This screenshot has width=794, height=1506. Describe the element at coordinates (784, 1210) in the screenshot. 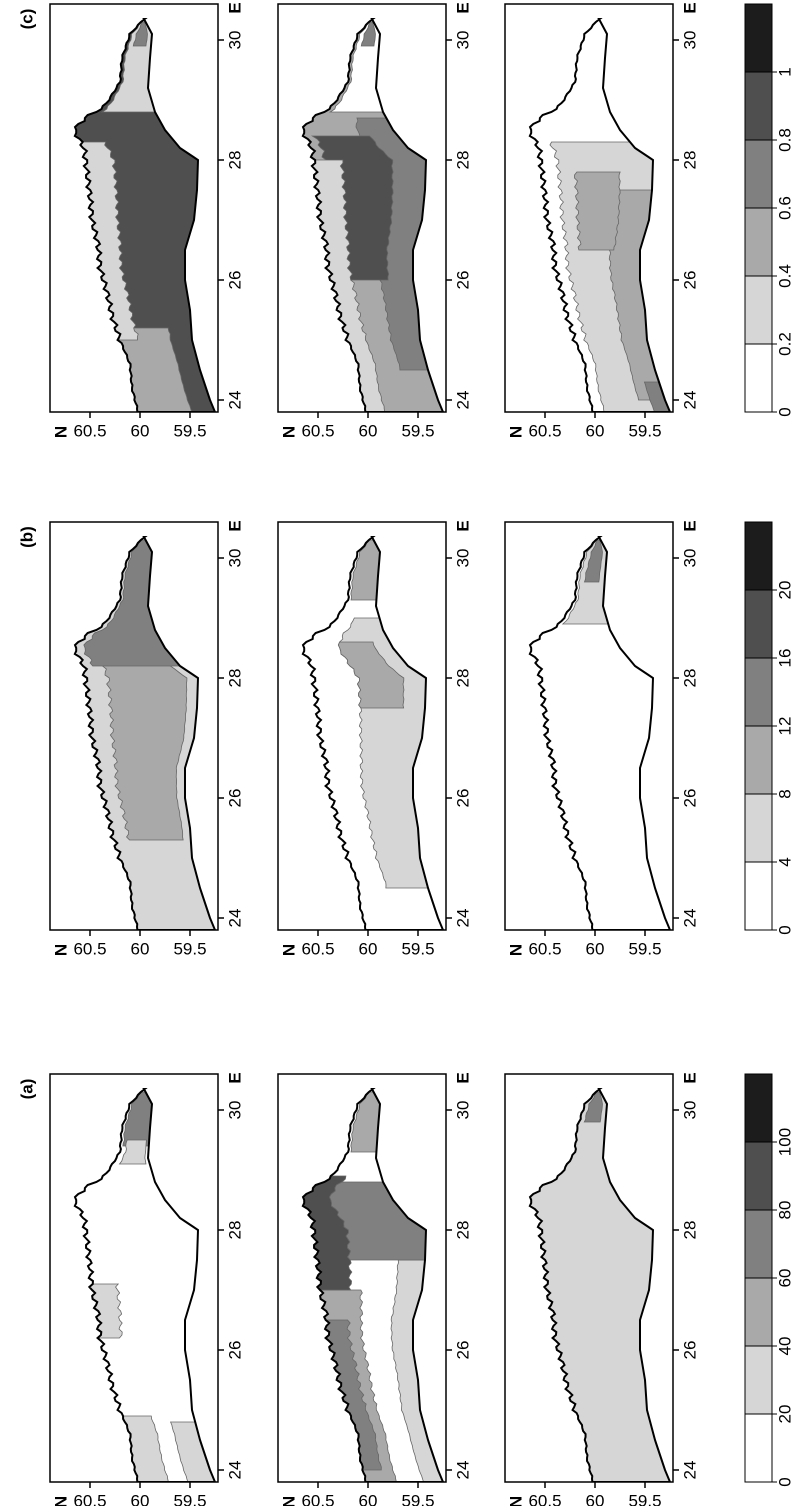

I see `colorbar-tick-label: 80` at that location.